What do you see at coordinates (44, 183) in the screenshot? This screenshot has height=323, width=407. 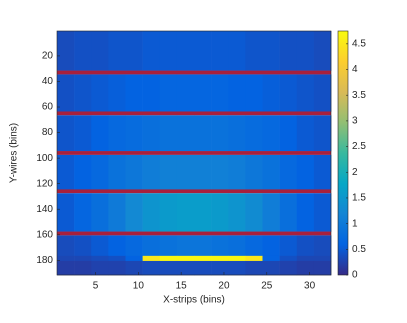 I see `y-tick-label: 120` at bounding box center [44, 183].